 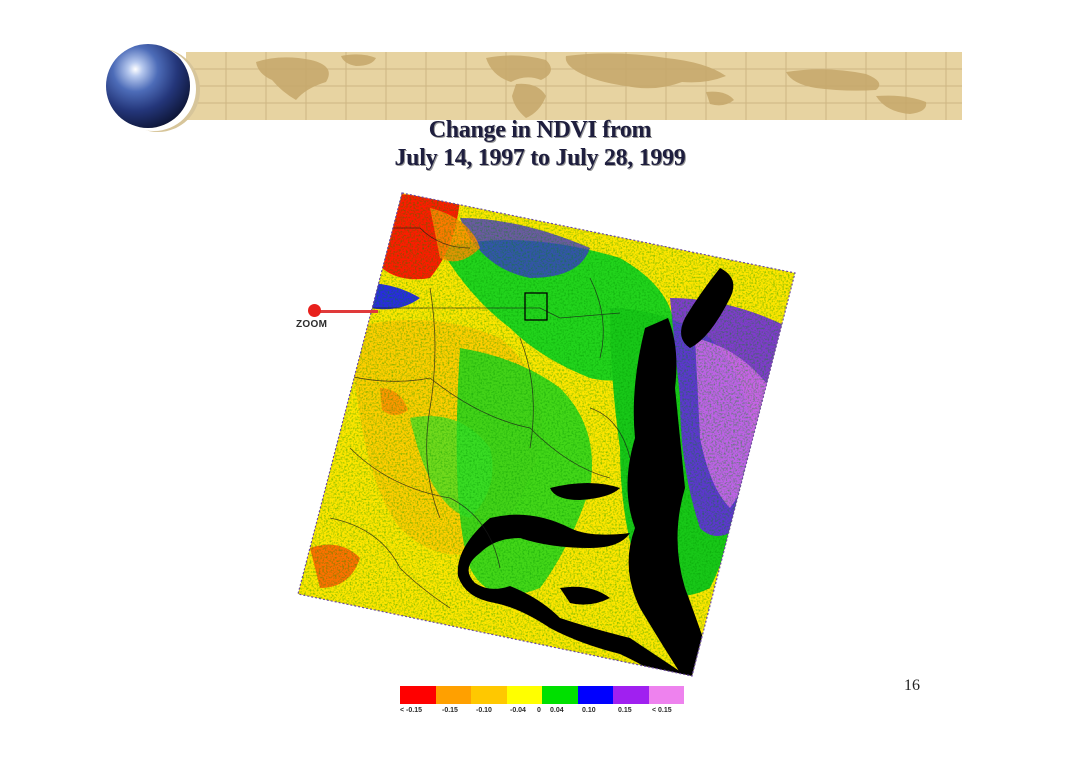 What do you see at coordinates (662, 710) in the screenshot?
I see `legend-label: < 0.15` at bounding box center [662, 710].